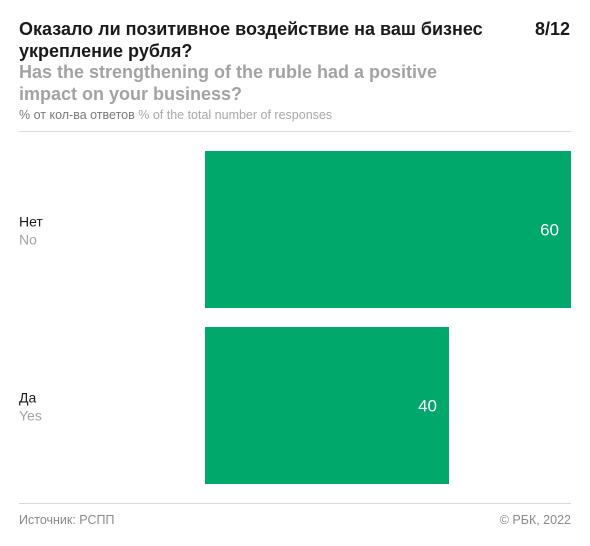 This screenshot has height=546, width=590. I want to click on units-note-en: % of the total number of responses, so click(235, 115).